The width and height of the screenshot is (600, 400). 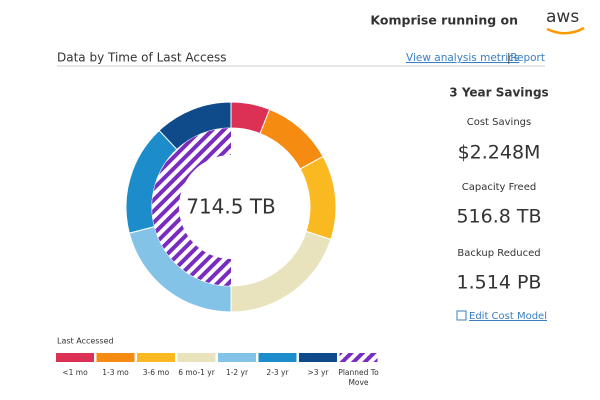 What do you see at coordinates (562, 17) in the screenshot?
I see `aws-logo: aws` at bounding box center [562, 17].